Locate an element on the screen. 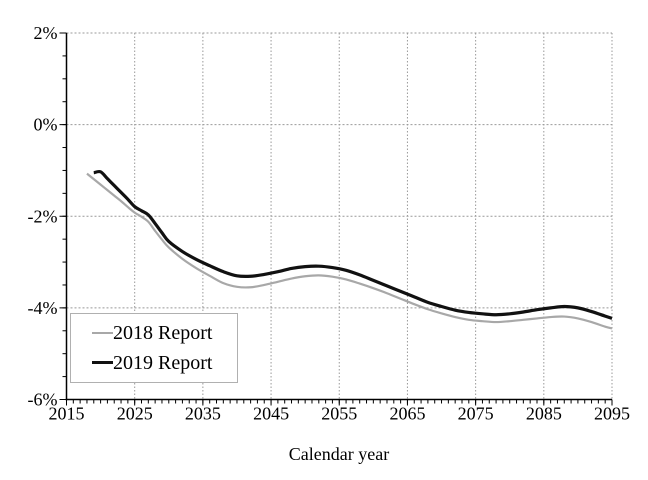 Image resolution: width=648 pixels, height=480 pixels. legend: 2018 Report 2019 Report is located at coordinates (154, 348).